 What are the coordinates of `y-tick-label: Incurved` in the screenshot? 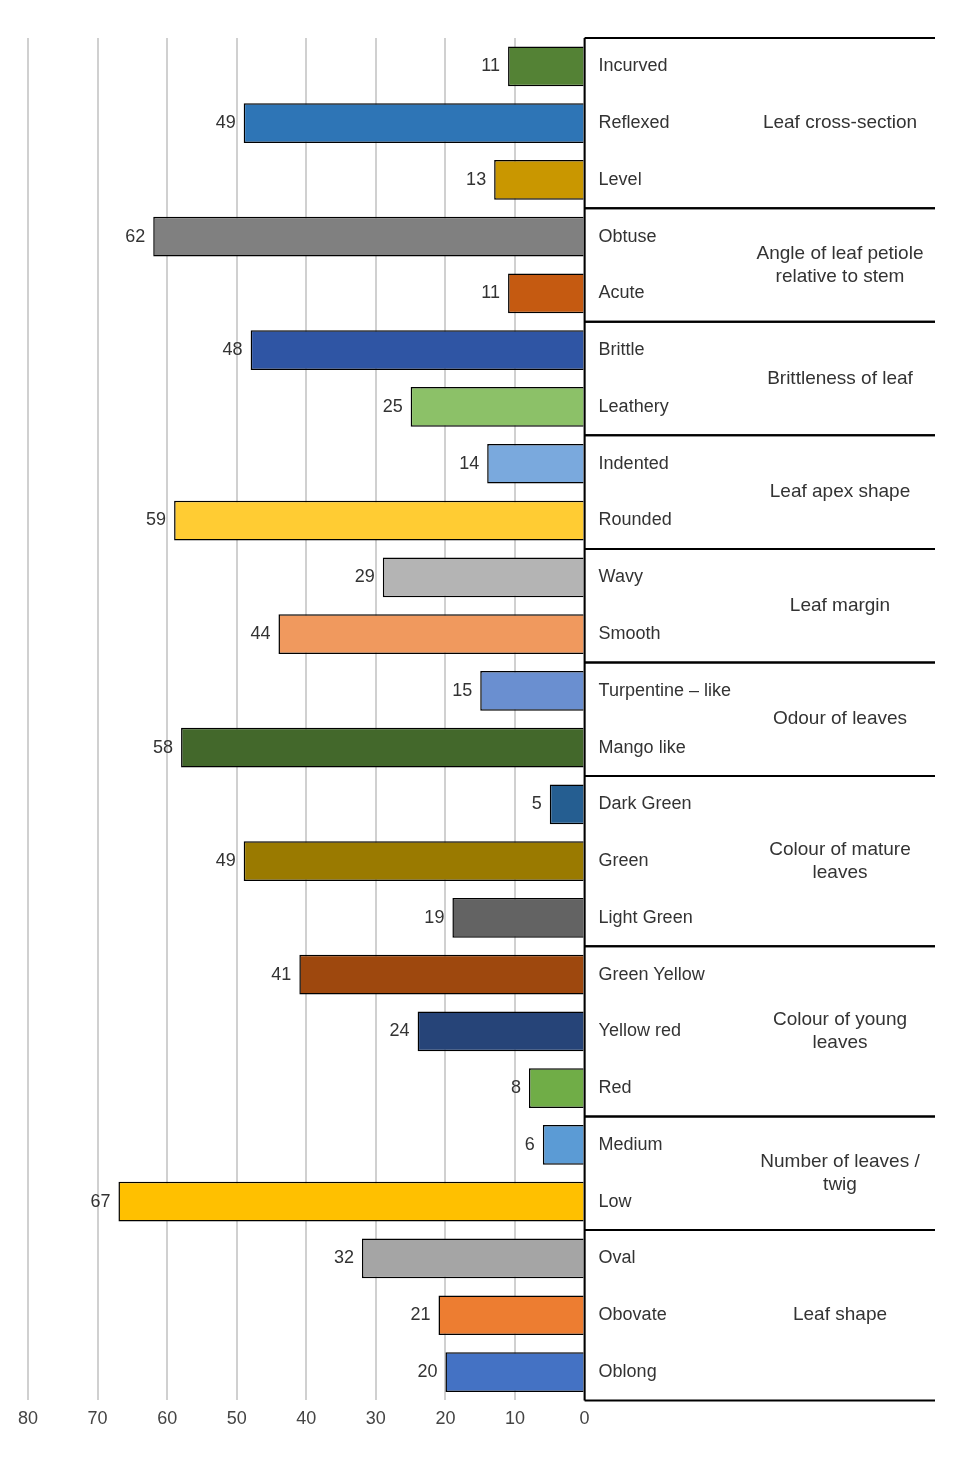 It's located at (633, 65).